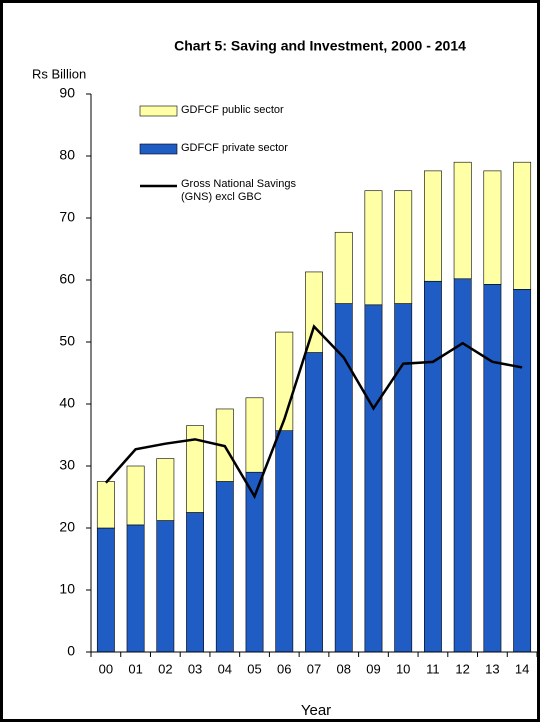 This screenshot has height=723, width=541. What do you see at coordinates (433, 668) in the screenshot?
I see `x-tick-label: 11` at bounding box center [433, 668].